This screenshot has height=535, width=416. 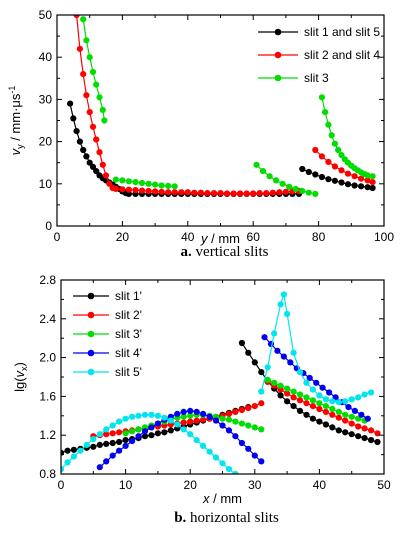 I want to click on chart1-y-tick-label-4: 2.4, so click(x=47, y=319).